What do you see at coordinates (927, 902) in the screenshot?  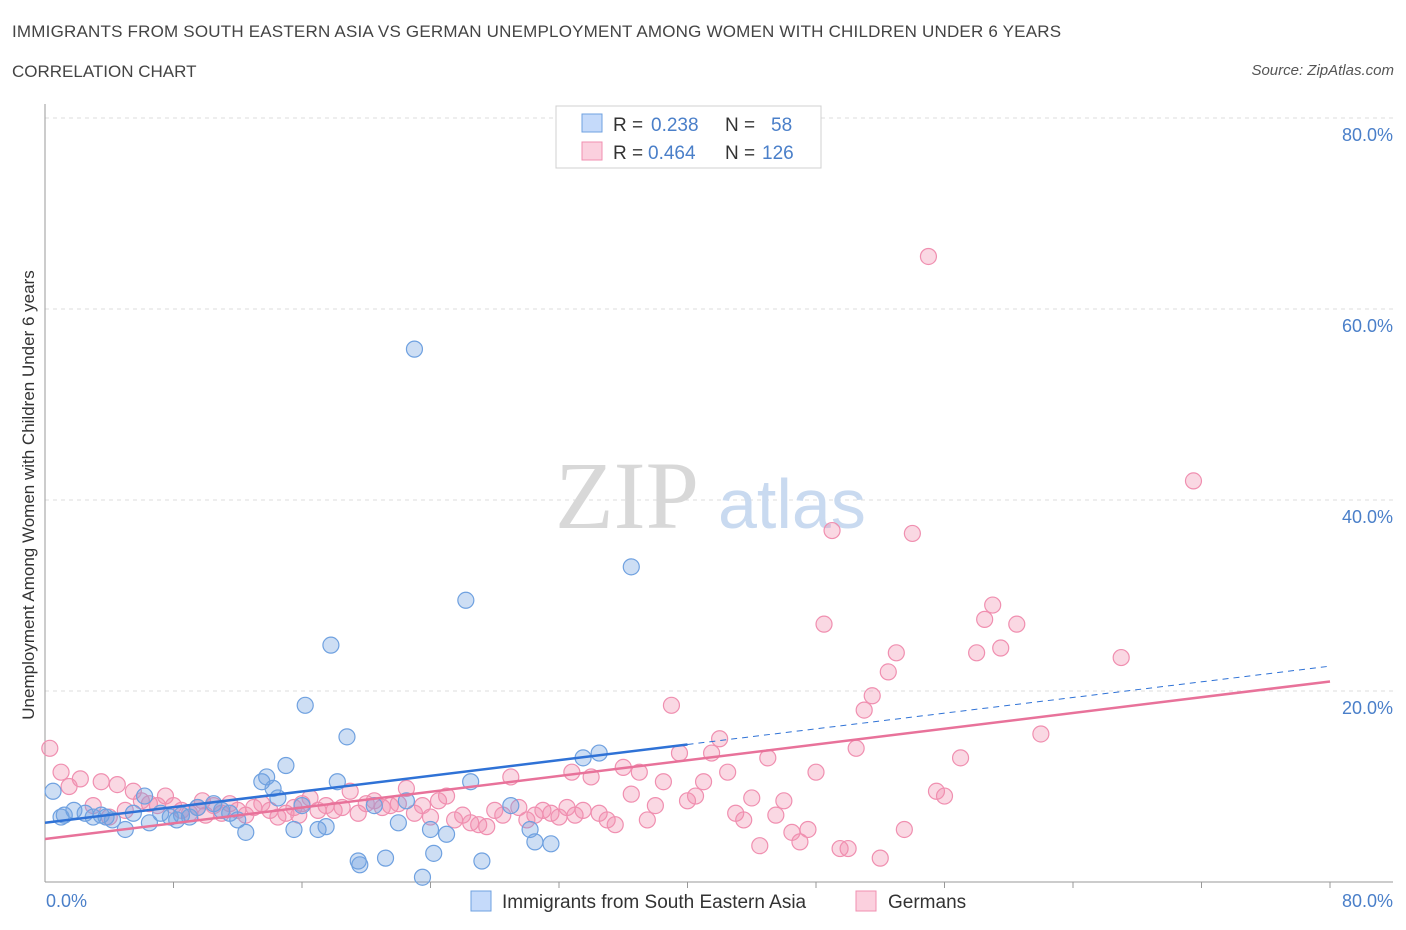 I see `legend-bottom-label-2: Germans` at bounding box center [927, 902].